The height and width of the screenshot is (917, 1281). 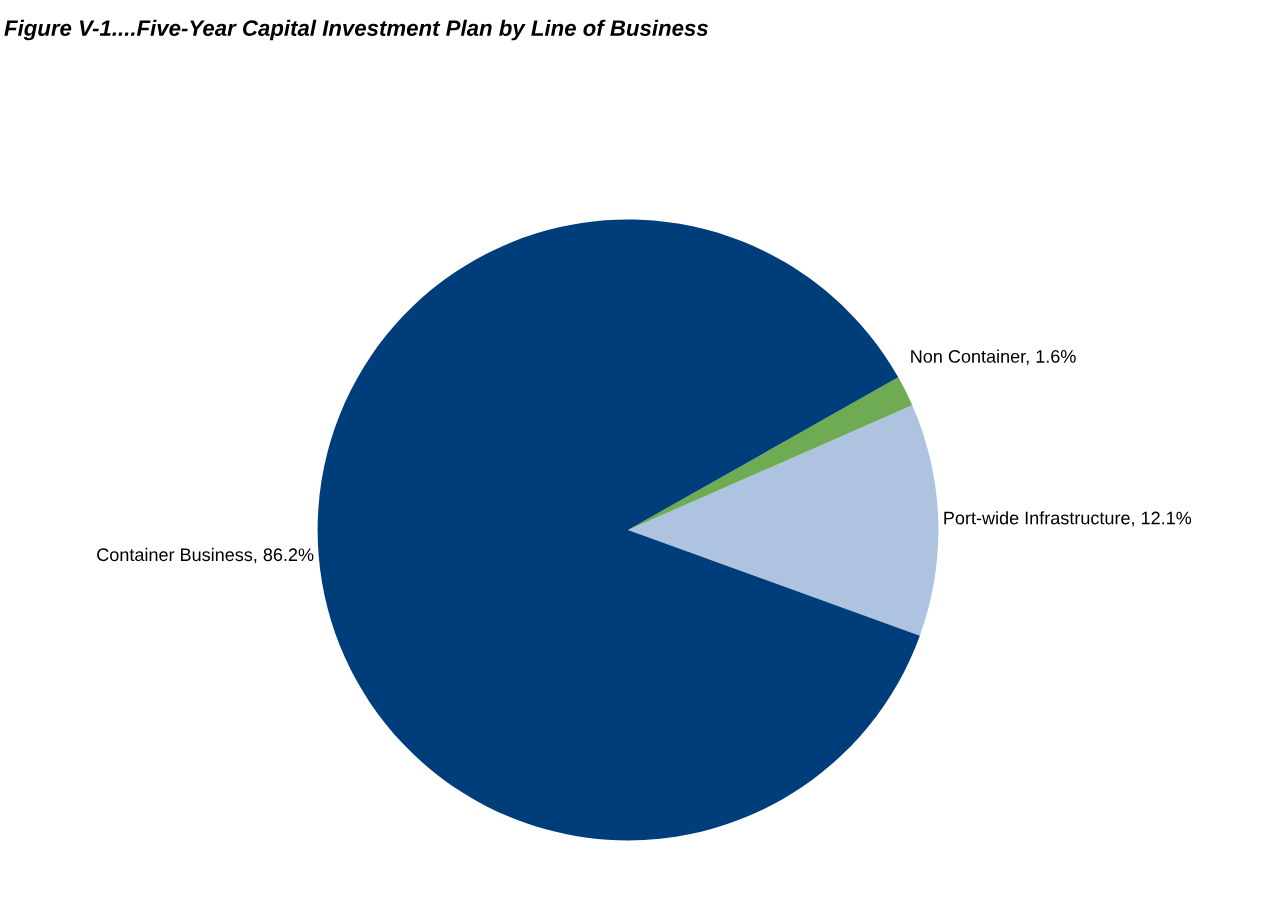 What do you see at coordinates (205, 555) in the screenshot?
I see `slice-label: Container Business, 86.2%` at bounding box center [205, 555].